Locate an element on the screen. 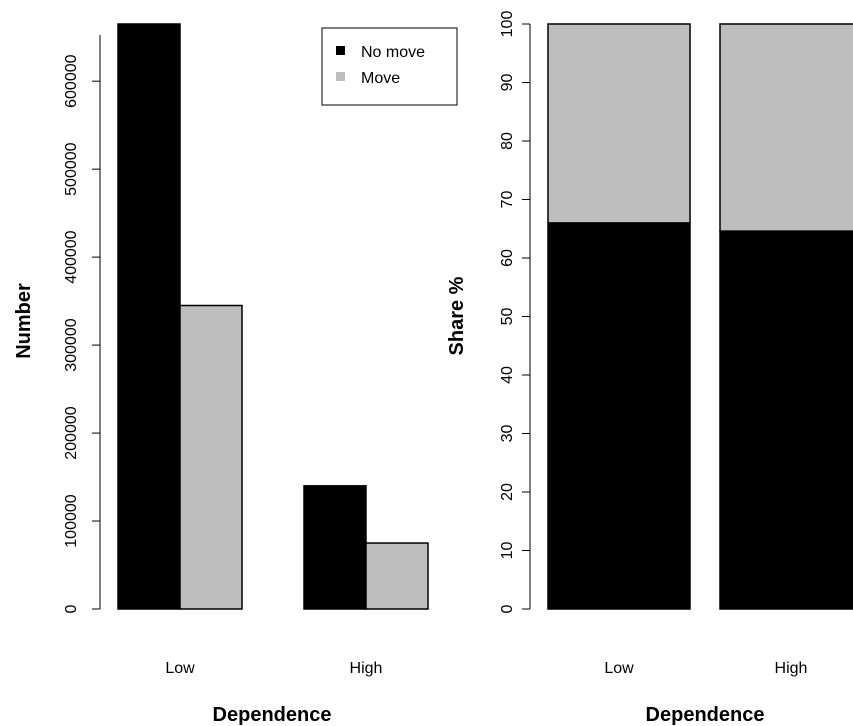 The image size is (853, 726). stack-move-high is located at coordinates (786, 127).